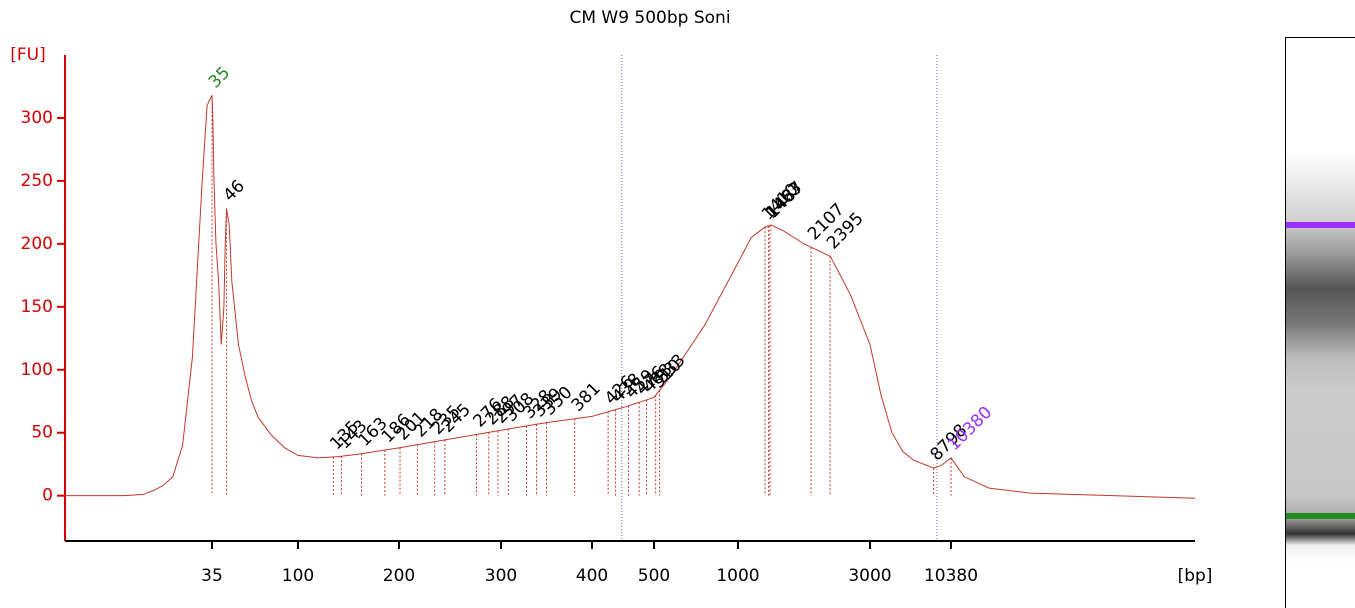 Image resolution: width=1355 pixels, height=608 pixels. Describe the element at coordinates (233, 190) in the screenshot. I see `peak-label: 46` at that location.